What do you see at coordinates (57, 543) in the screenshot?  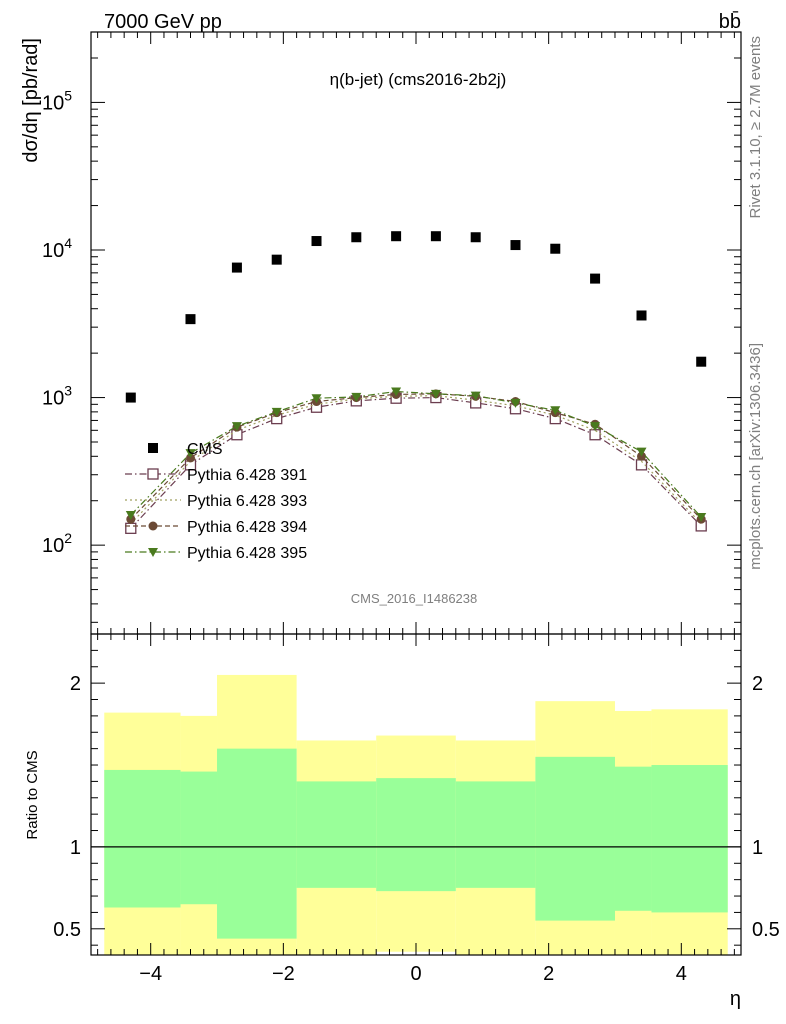 I see `y-tick-label-main: 10²` at bounding box center [57, 543].